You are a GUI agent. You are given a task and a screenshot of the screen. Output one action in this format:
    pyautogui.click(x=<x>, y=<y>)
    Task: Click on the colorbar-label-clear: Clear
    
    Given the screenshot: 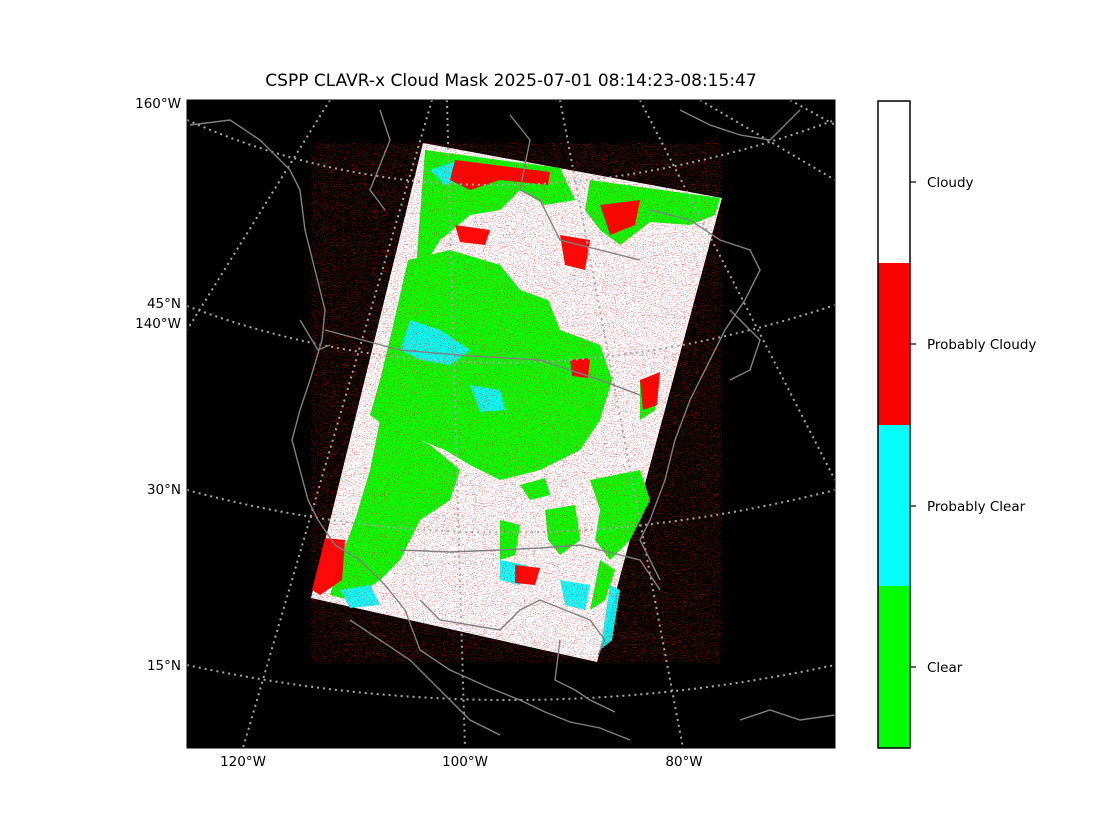 What is the action you would take?
    pyautogui.click(x=945, y=668)
    